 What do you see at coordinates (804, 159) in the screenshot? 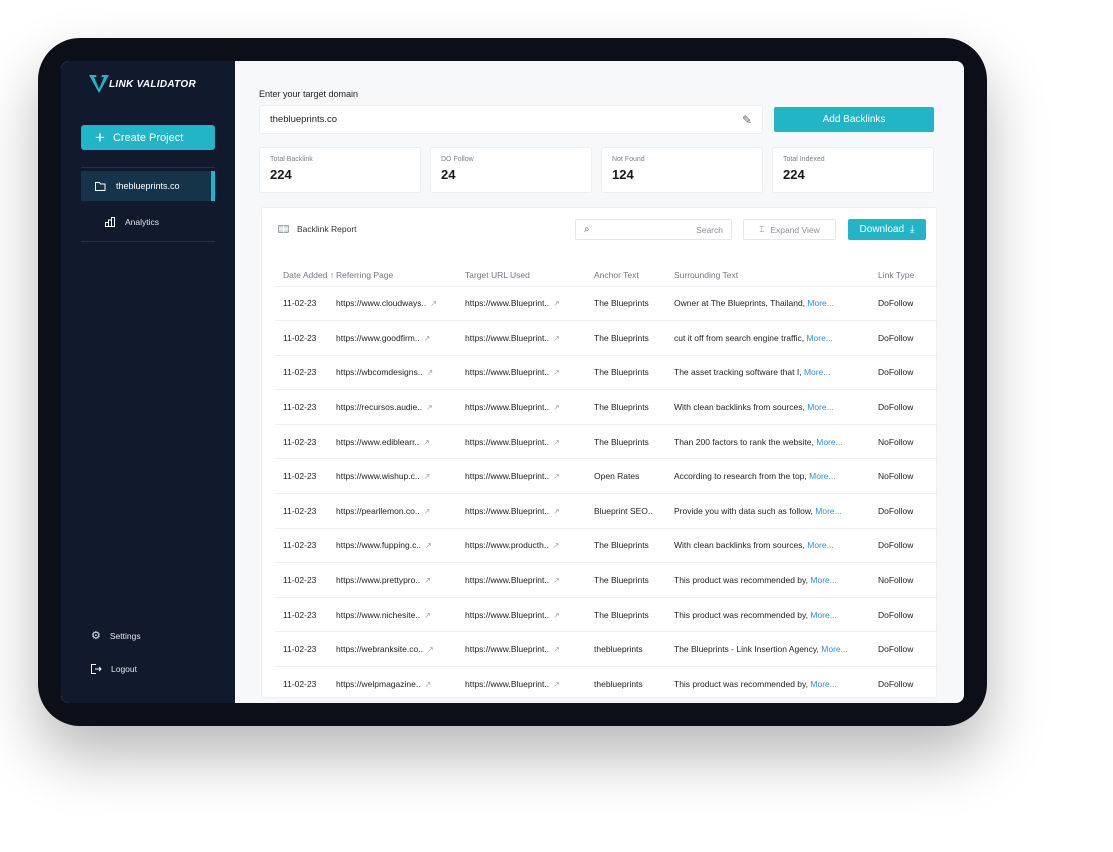
I see `stat-label: Total Indexed` at bounding box center [804, 159].